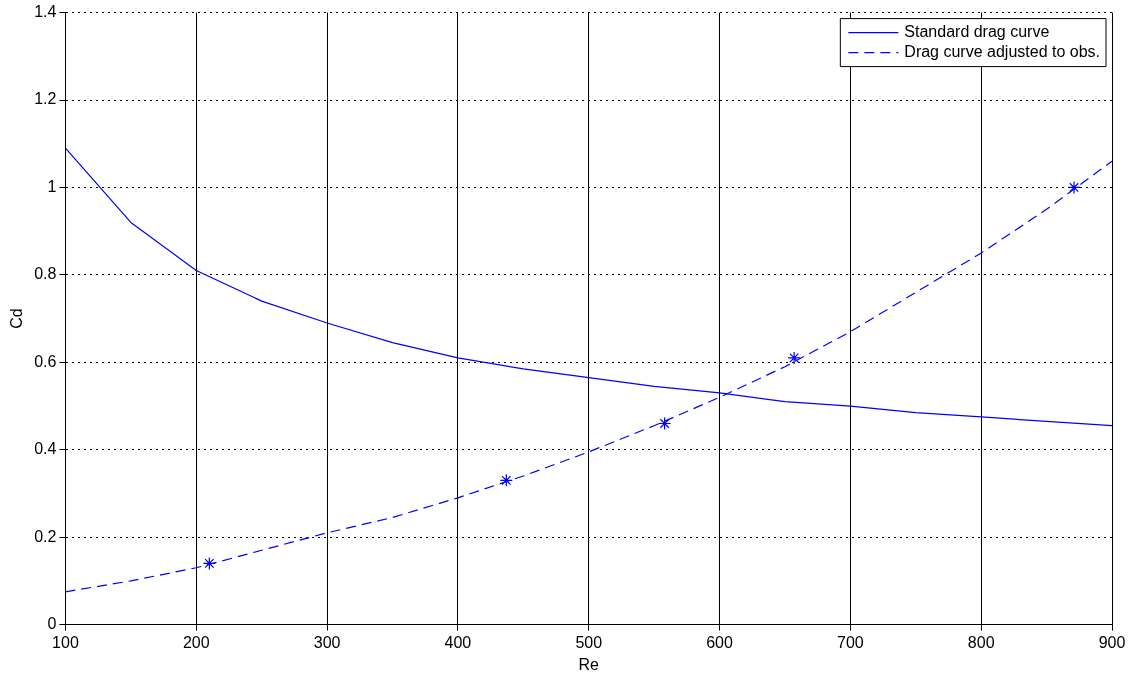 The image size is (1138, 675). What do you see at coordinates (45, 12) in the screenshot?
I see `y-tick-label: 1.4` at bounding box center [45, 12].